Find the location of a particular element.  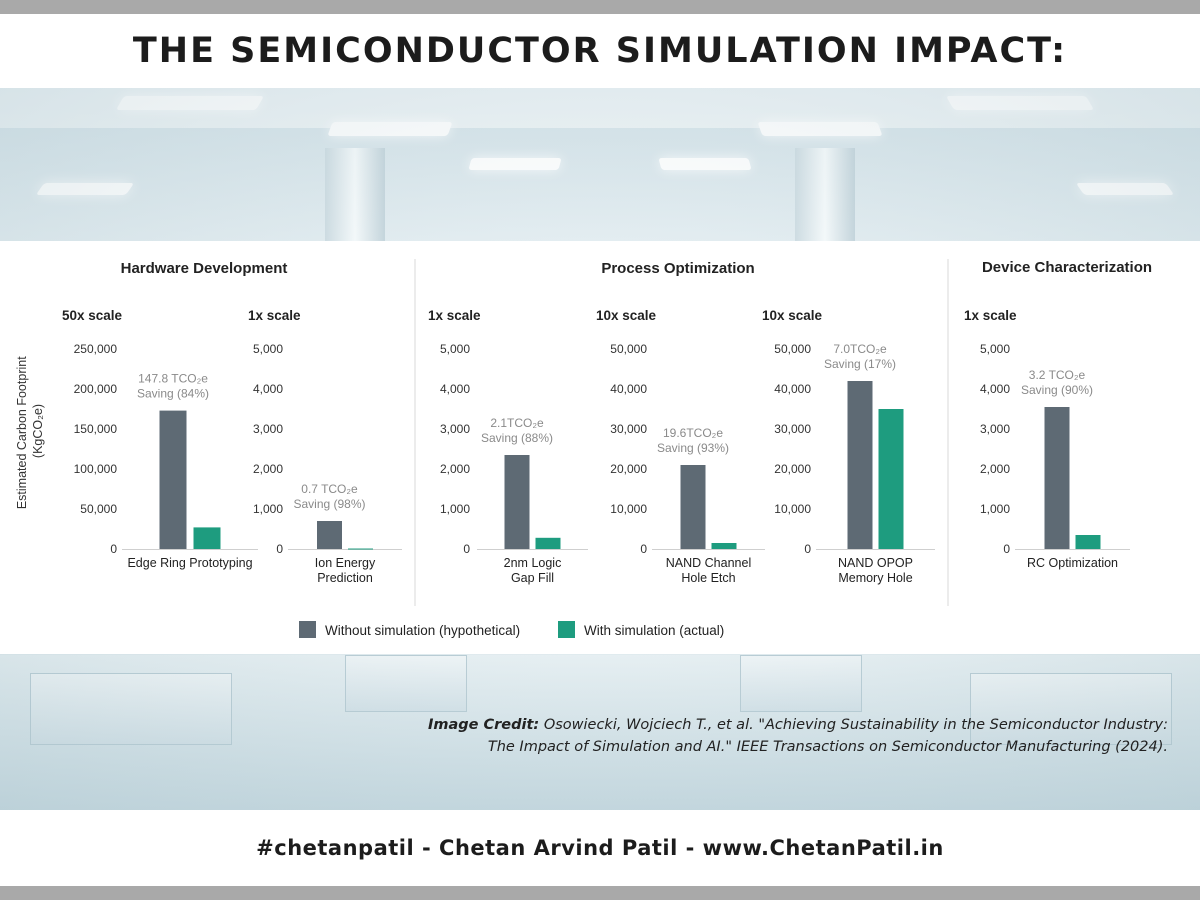

legend-swatch-without is located at coordinates (307, 629).